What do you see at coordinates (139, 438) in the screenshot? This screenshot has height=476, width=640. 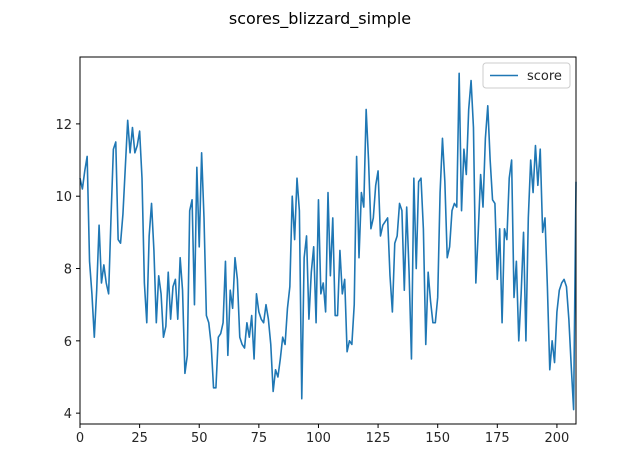 I see `x-tick-label: 25` at bounding box center [139, 438].